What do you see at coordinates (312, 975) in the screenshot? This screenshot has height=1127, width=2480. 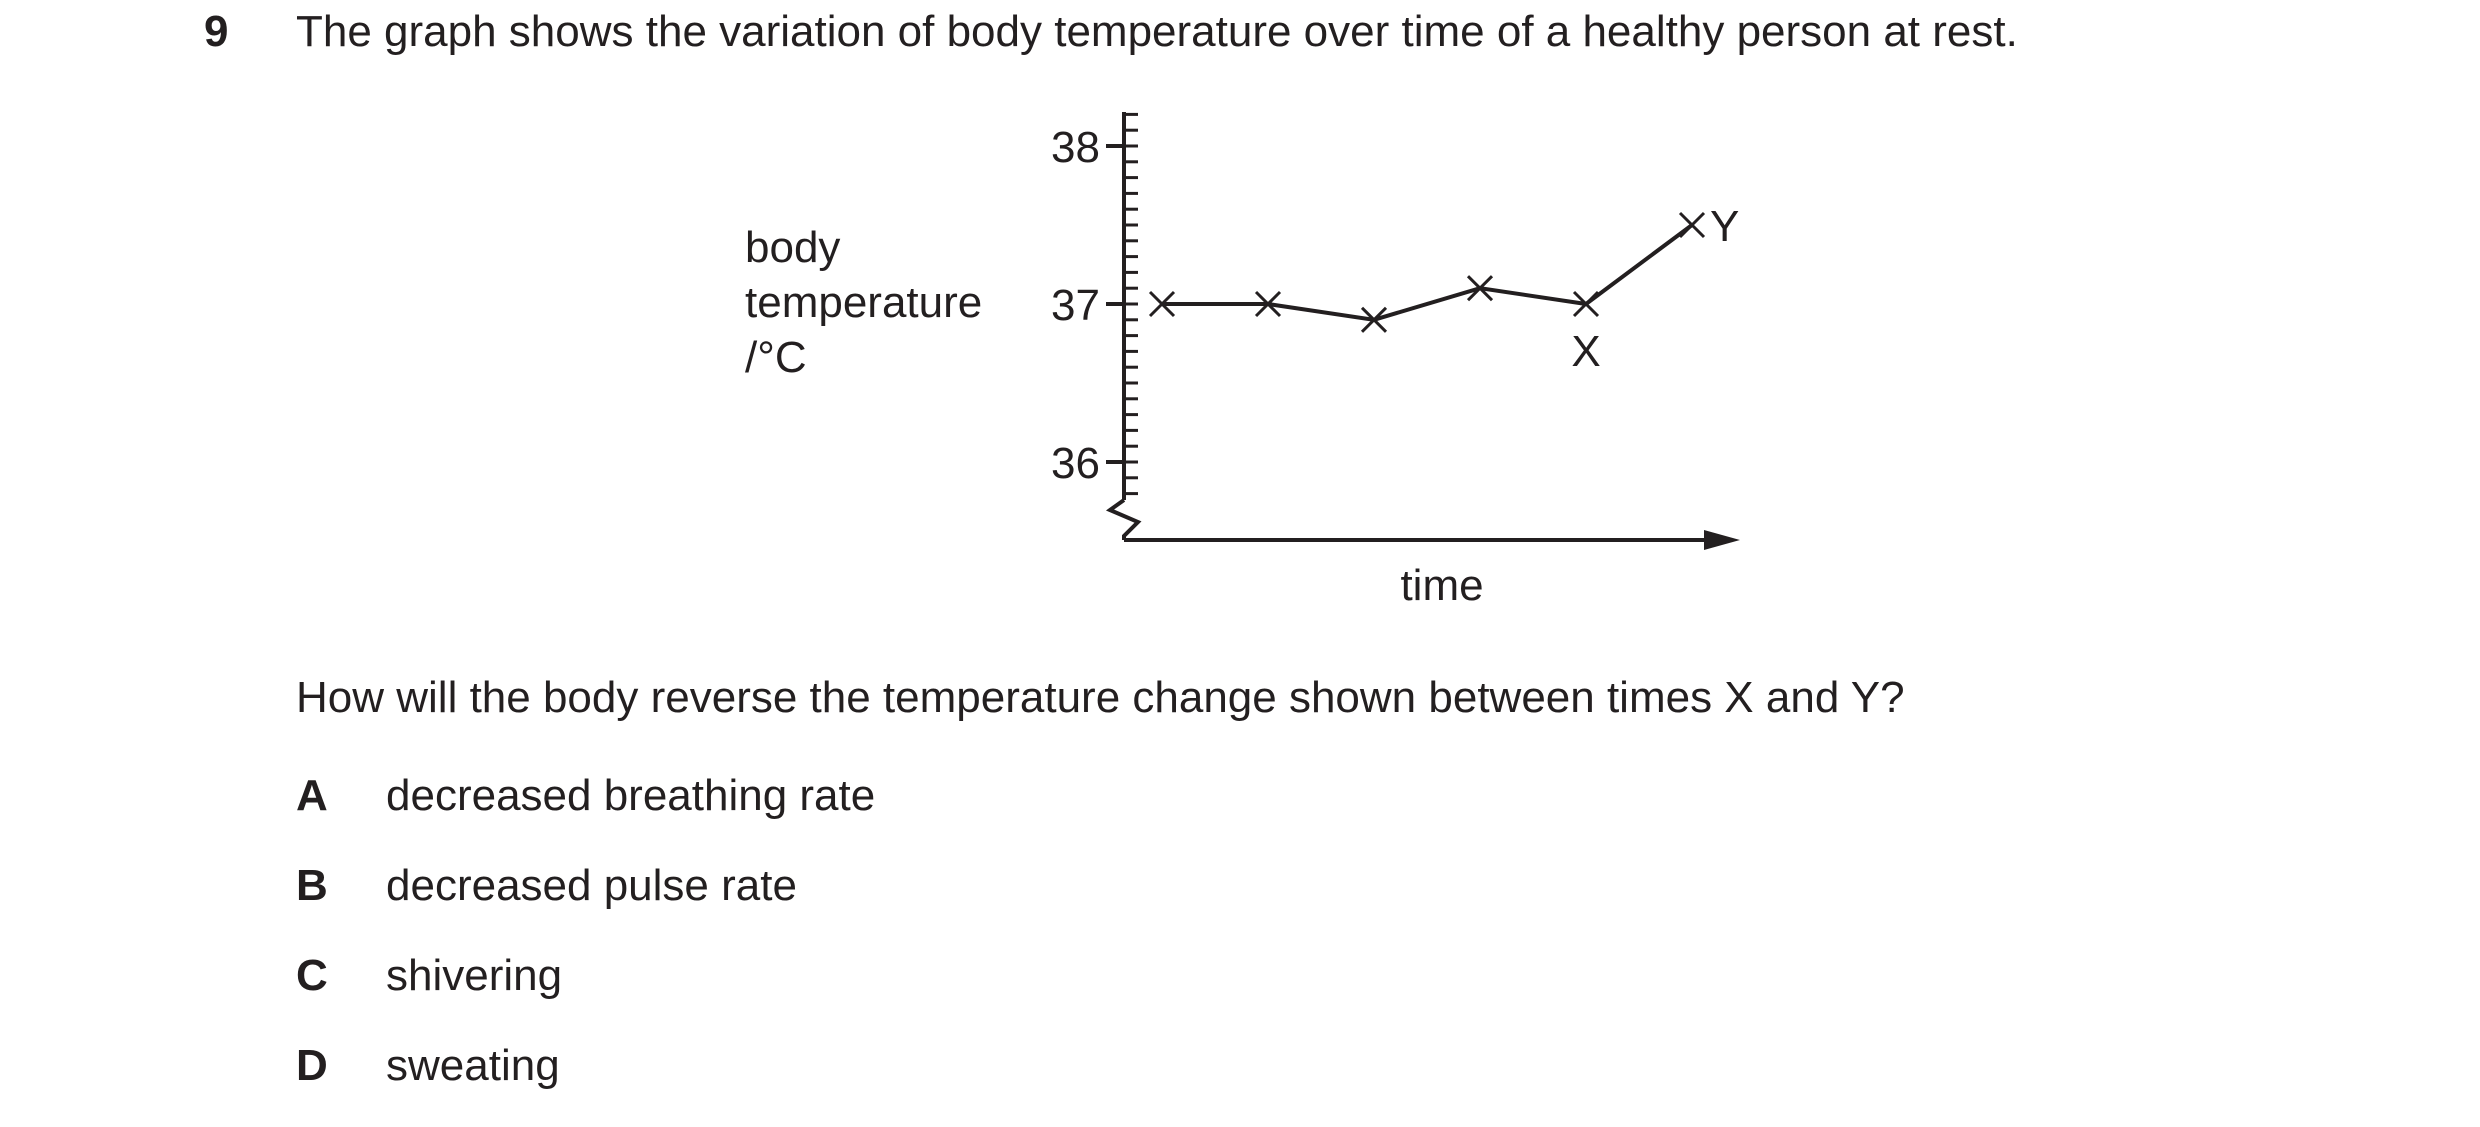 I see `option-c-letter: C` at bounding box center [312, 975].